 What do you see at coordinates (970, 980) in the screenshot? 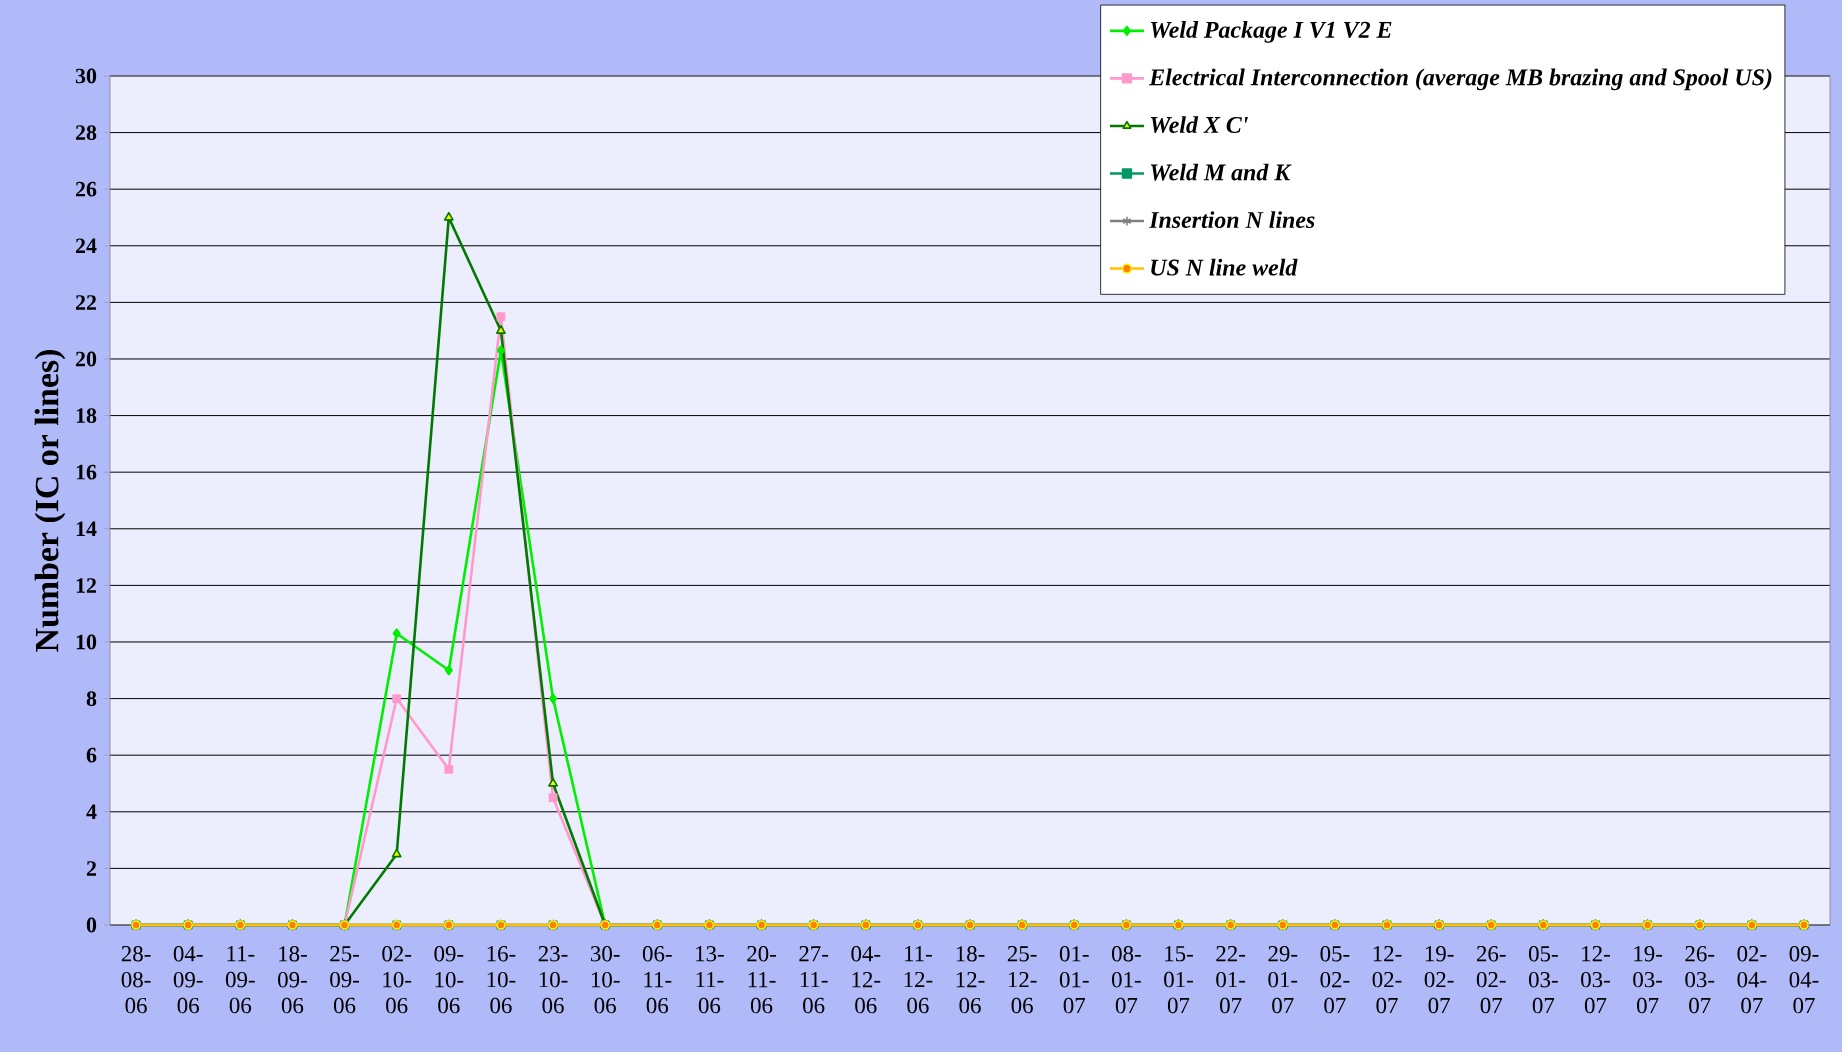
I see `x-tick-label: 18-12-06` at bounding box center [970, 980].